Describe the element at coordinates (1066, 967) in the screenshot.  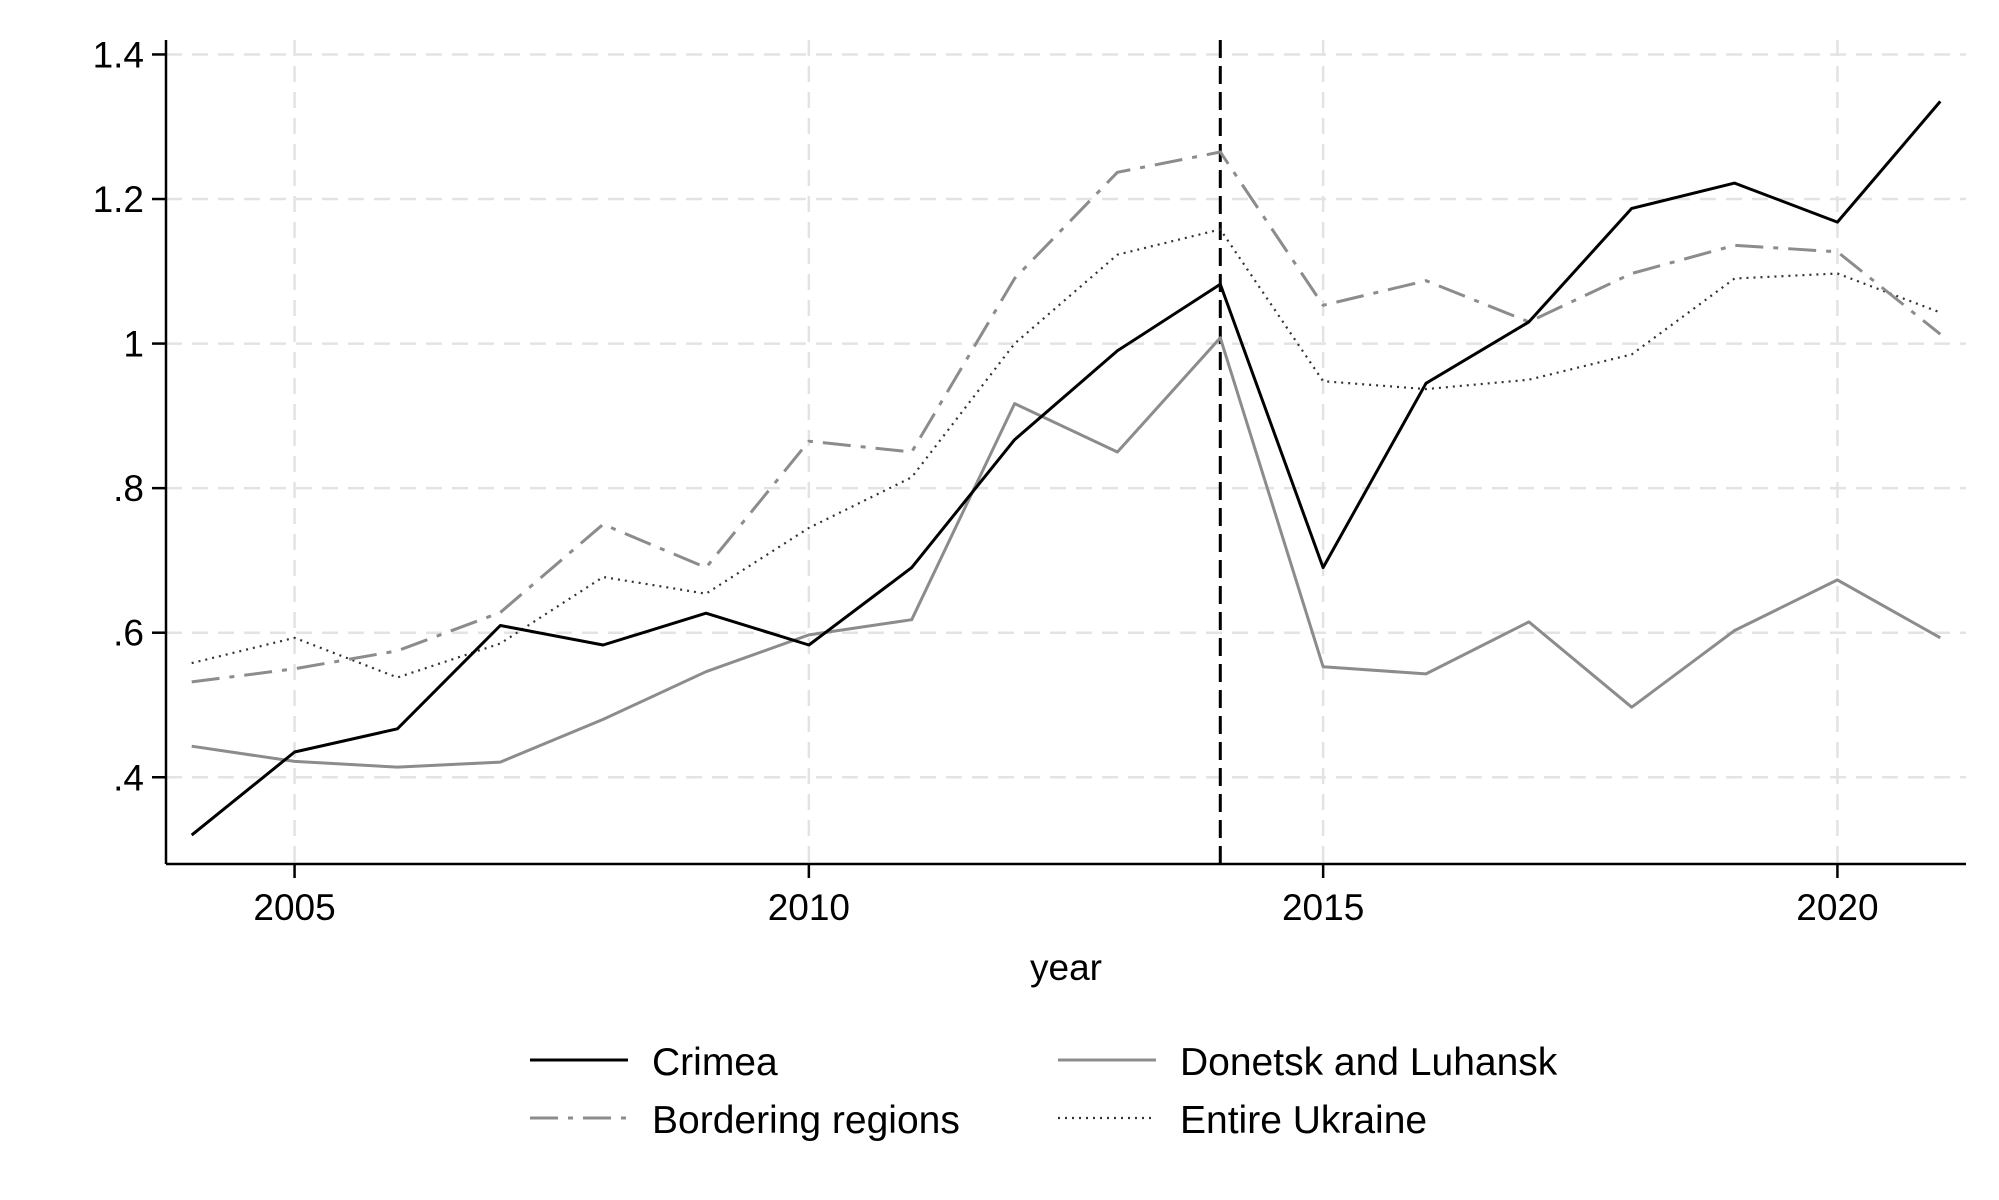
I see `x-axis-title: year` at that location.